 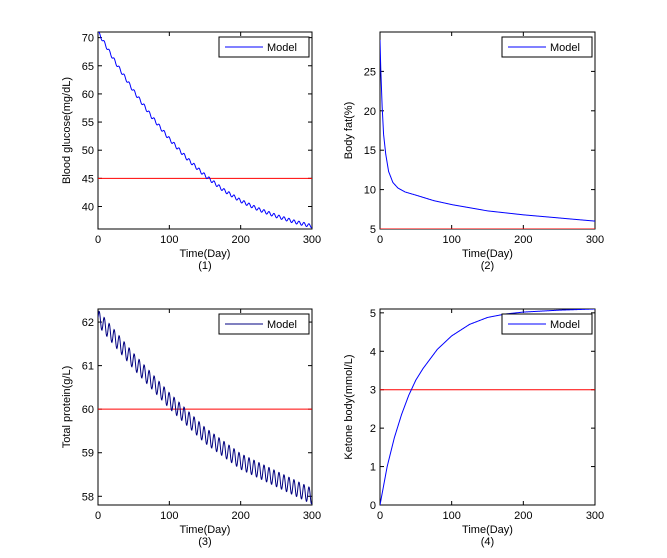 What do you see at coordinates (349, 130) in the screenshot?
I see `y-axis-label: Body fat(%)` at bounding box center [349, 130].